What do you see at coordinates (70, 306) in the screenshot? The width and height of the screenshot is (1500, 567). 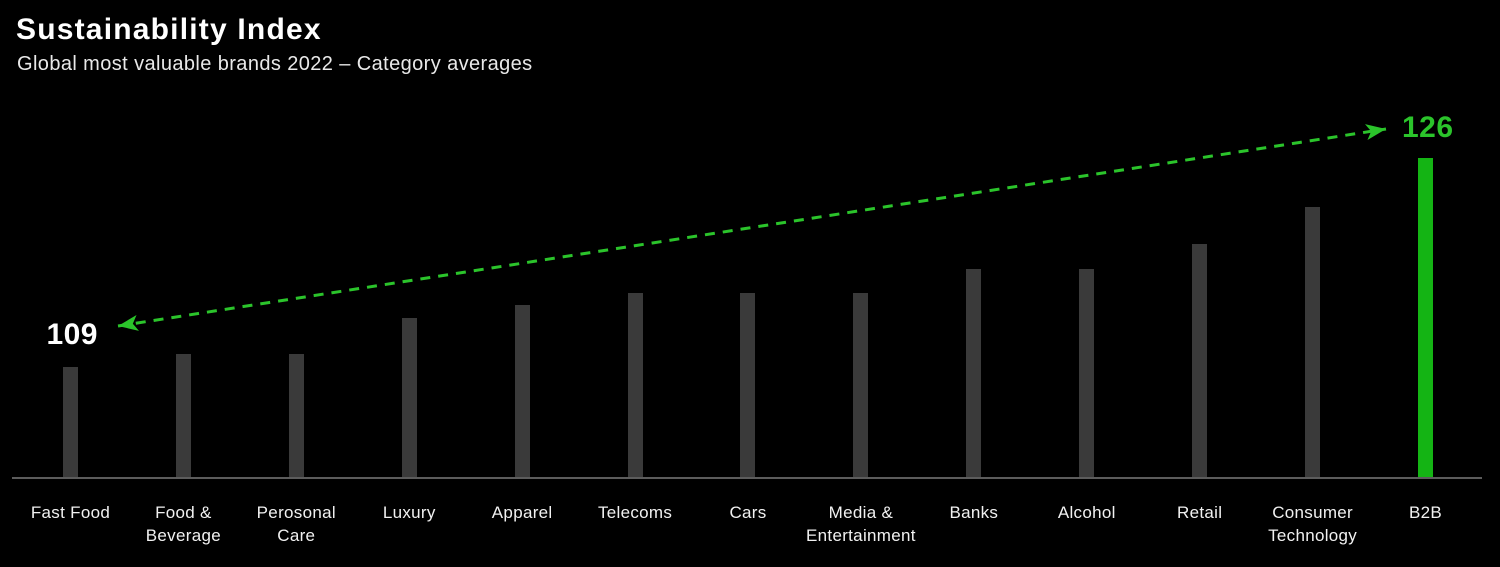 I see `bar-column-fast-food: Fast Food` at bounding box center [70, 306].